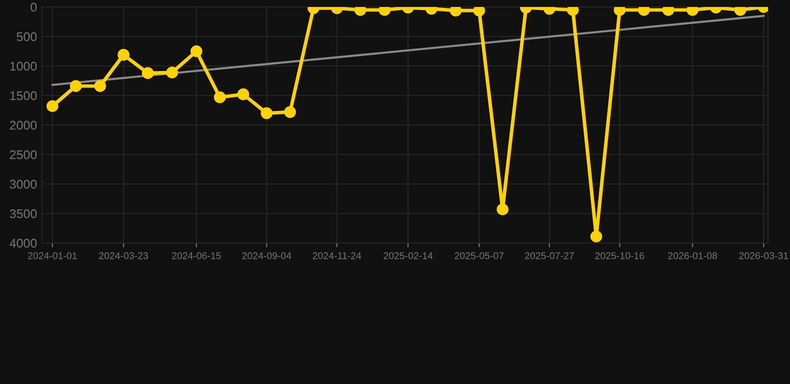 Image resolution: width=790 pixels, height=384 pixels. I want to click on y-tick-label: 1500, so click(23, 95).